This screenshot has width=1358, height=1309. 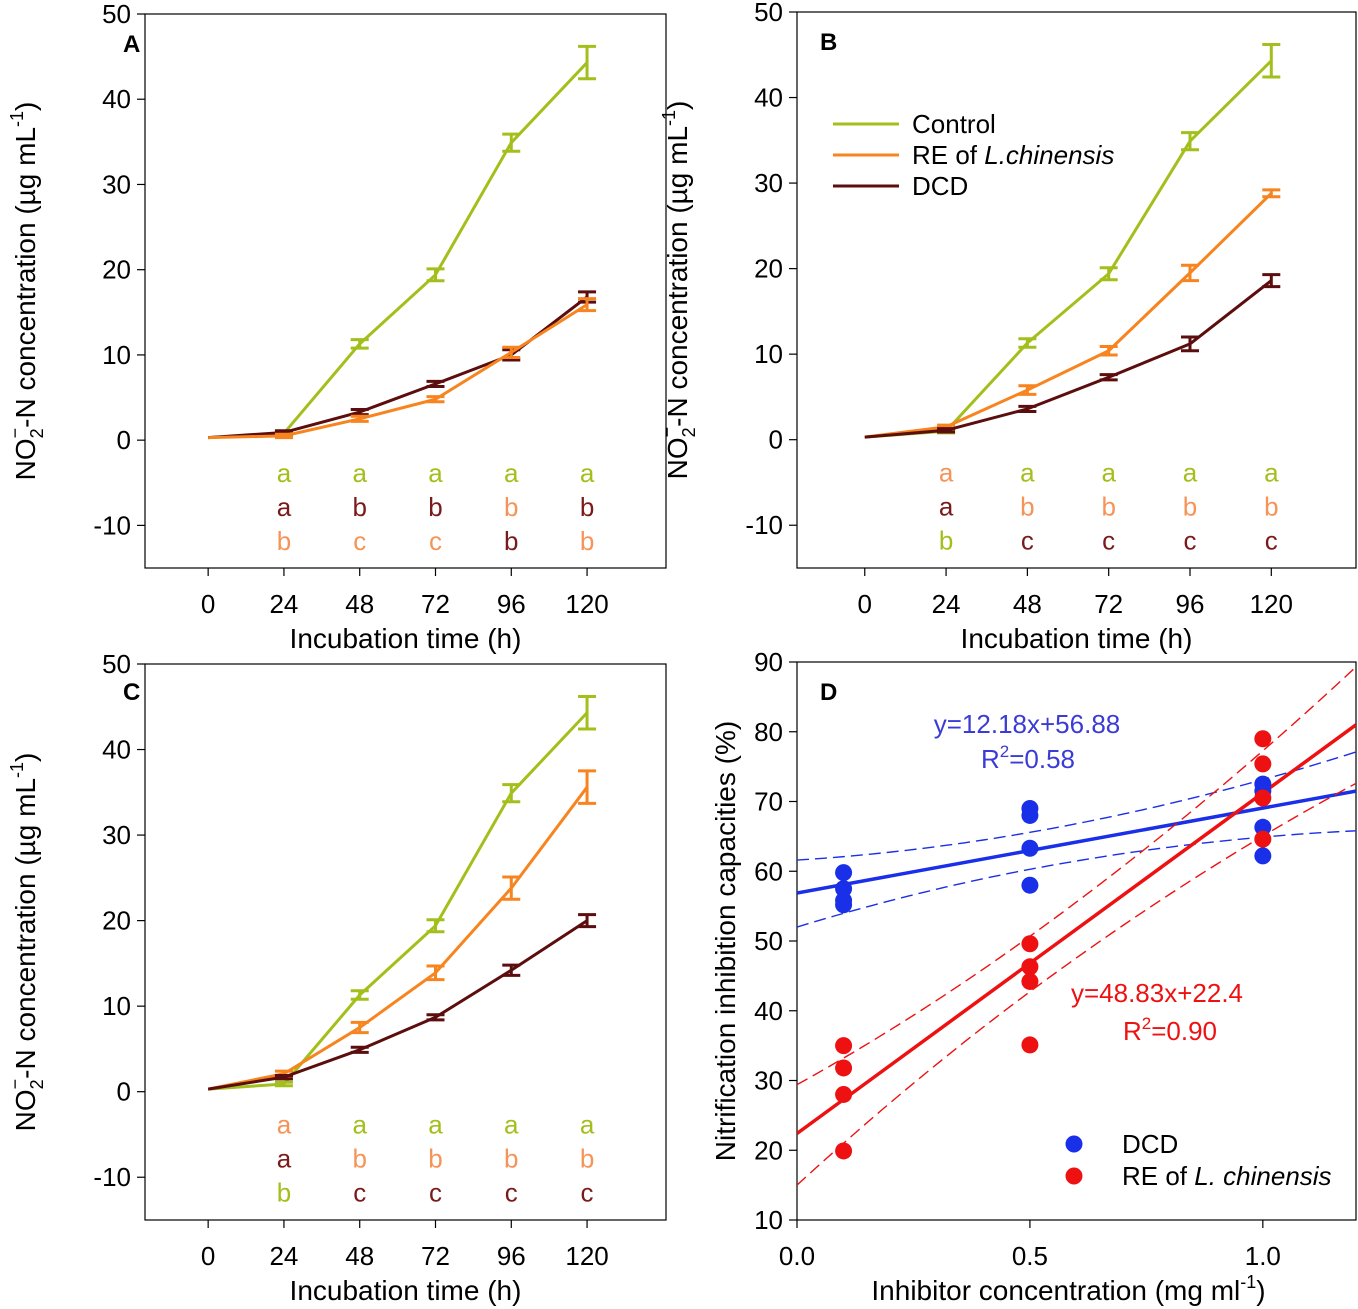 What do you see at coordinates (776, 440) in the screenshot?
I see `y-tick-label: 0` at bounding box center [776, 440].